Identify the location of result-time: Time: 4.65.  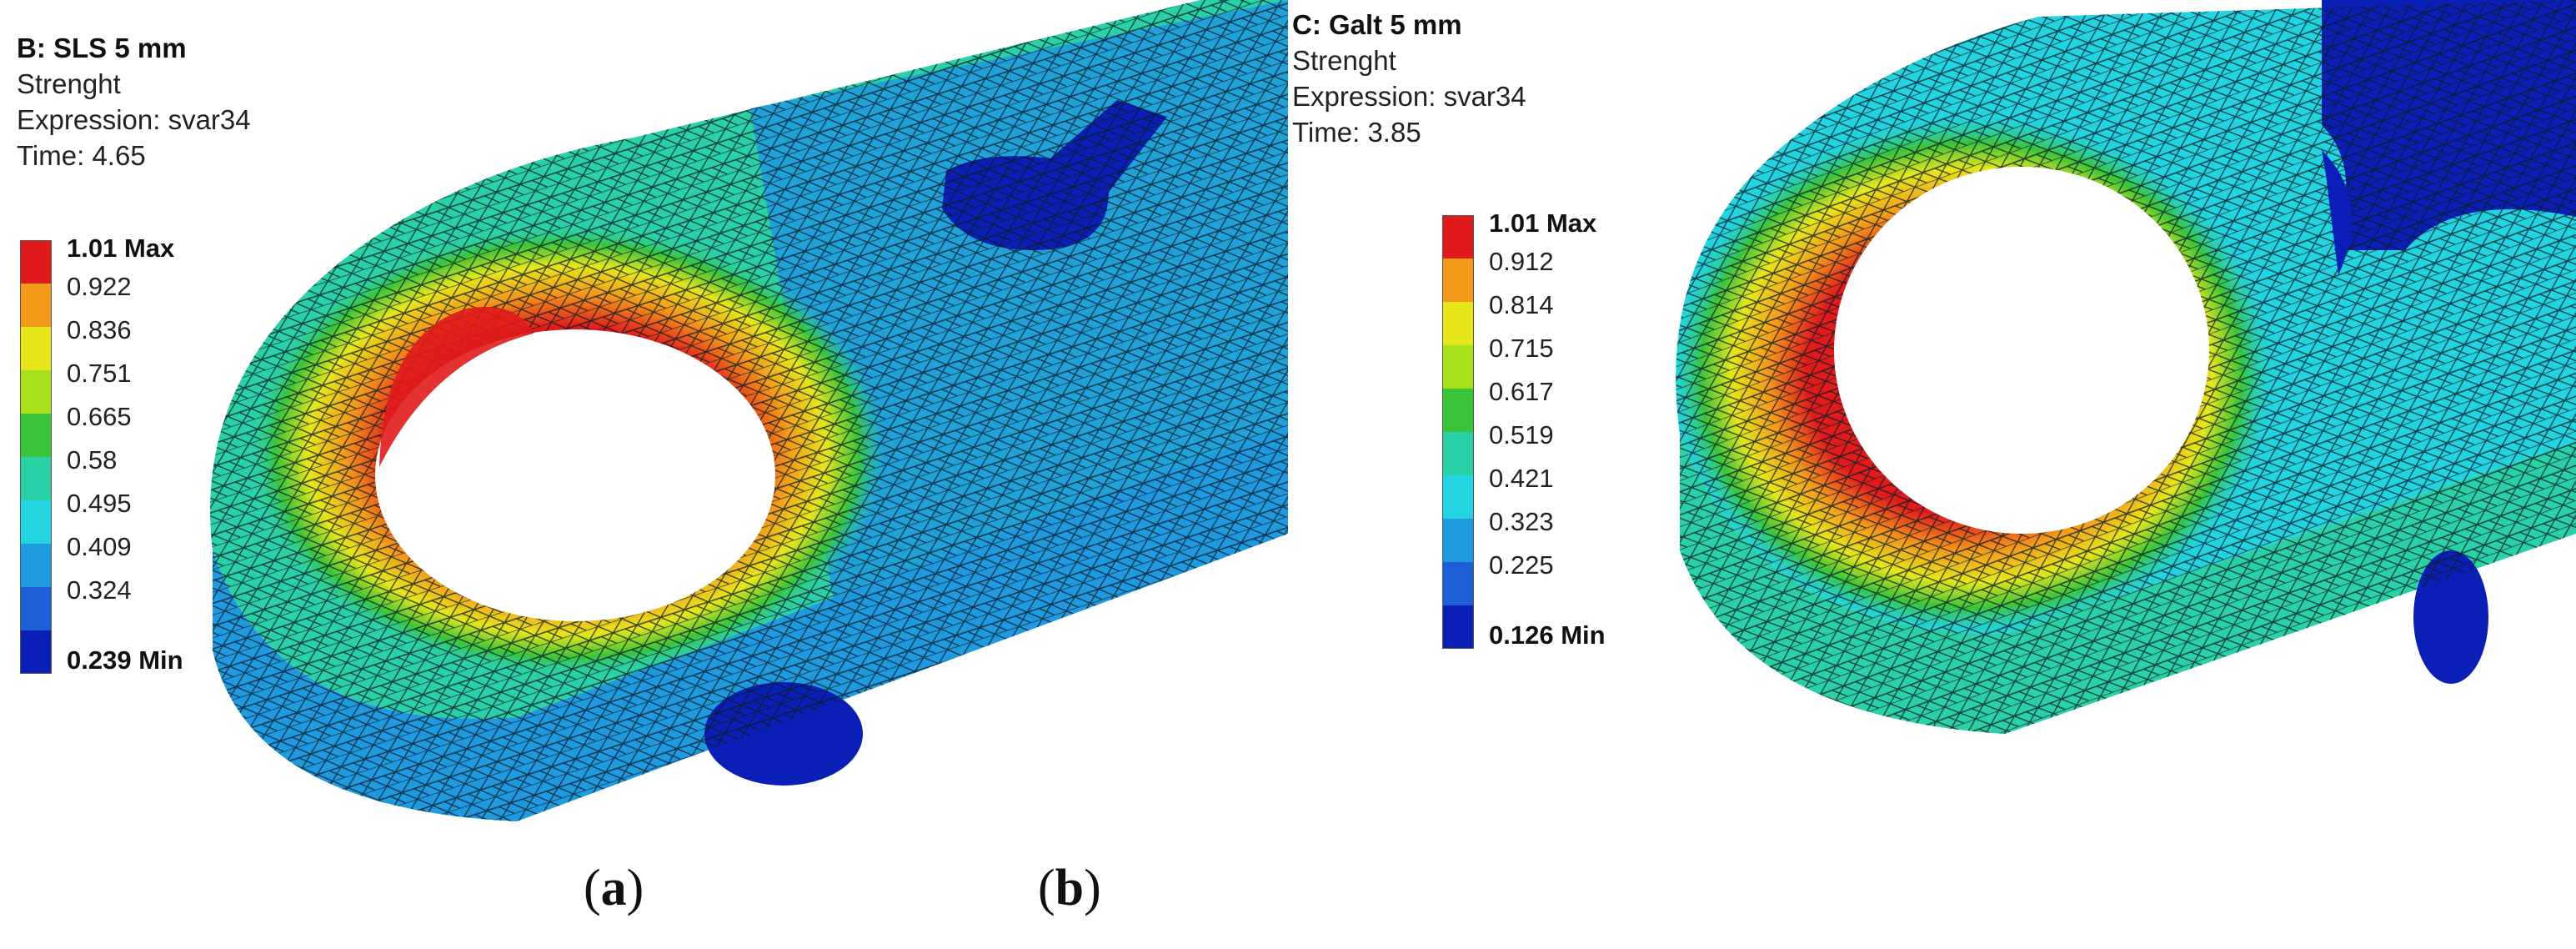
(81, 155).